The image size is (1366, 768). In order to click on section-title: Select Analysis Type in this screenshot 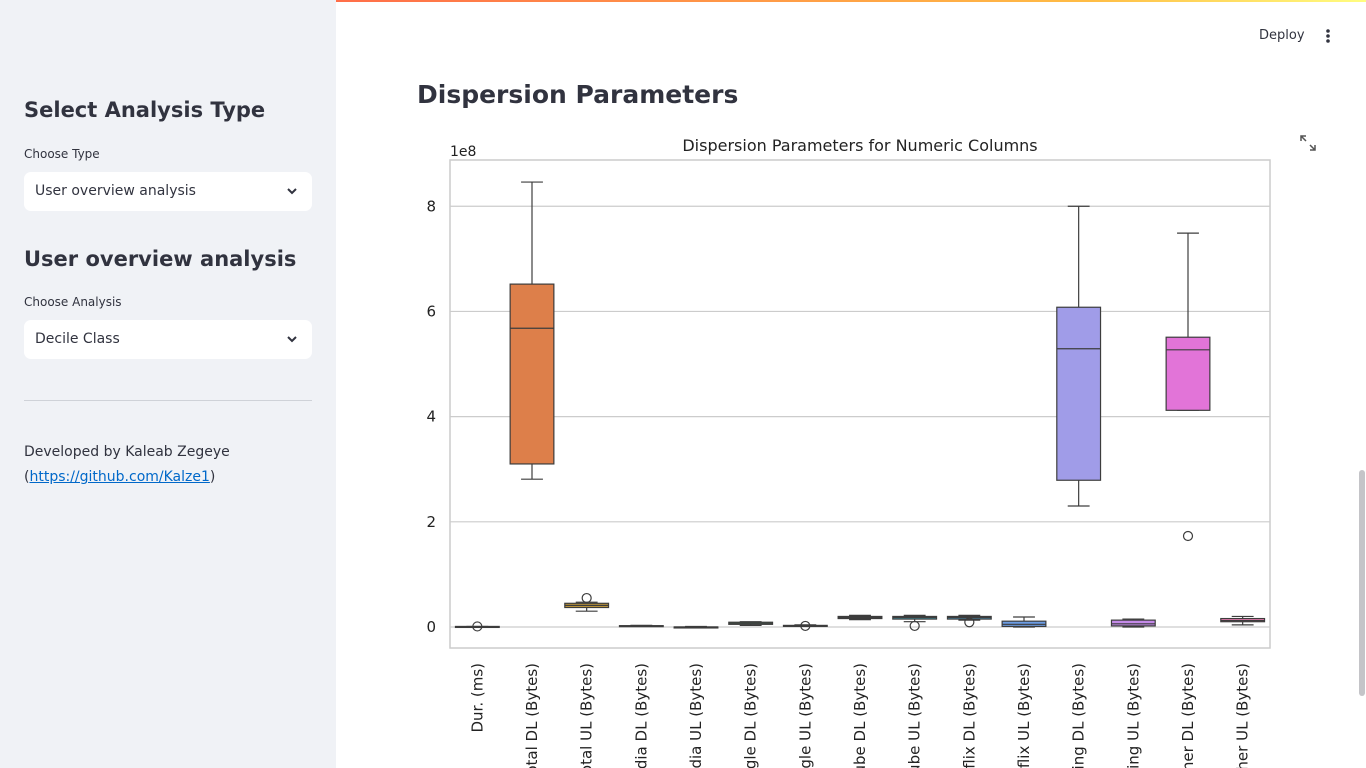, I will do `click(145, 110)`.